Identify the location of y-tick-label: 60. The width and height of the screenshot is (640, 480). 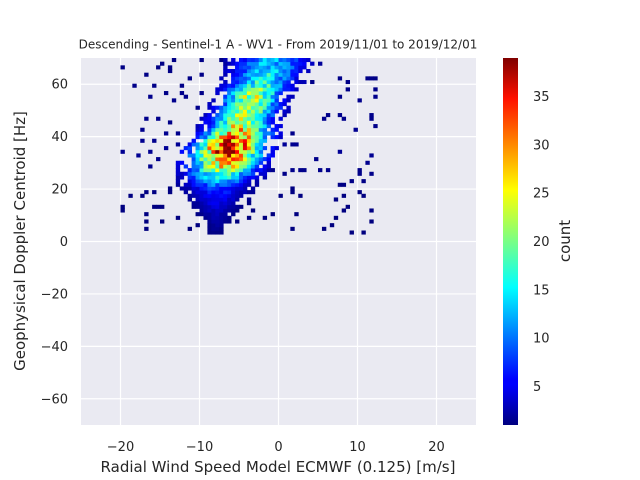
(59, 85).